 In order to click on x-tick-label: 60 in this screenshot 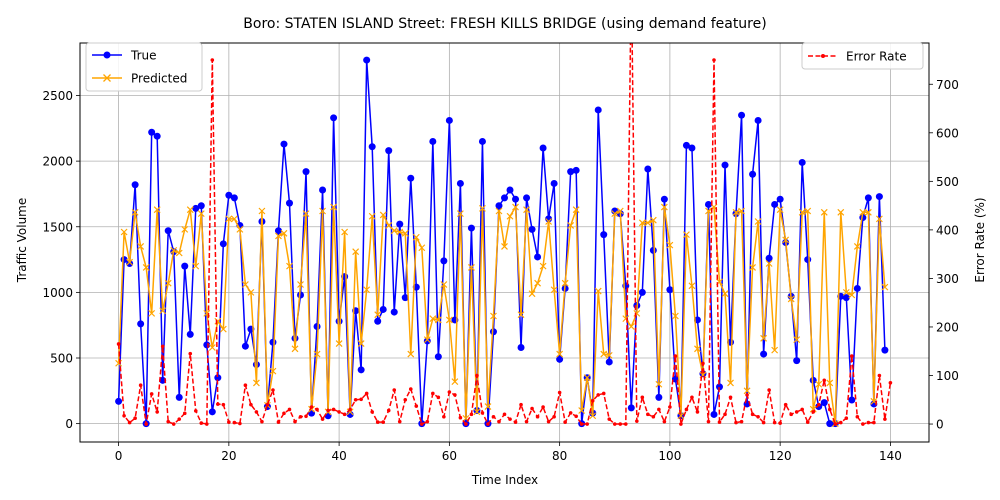, I will do `click(449, 456)`.